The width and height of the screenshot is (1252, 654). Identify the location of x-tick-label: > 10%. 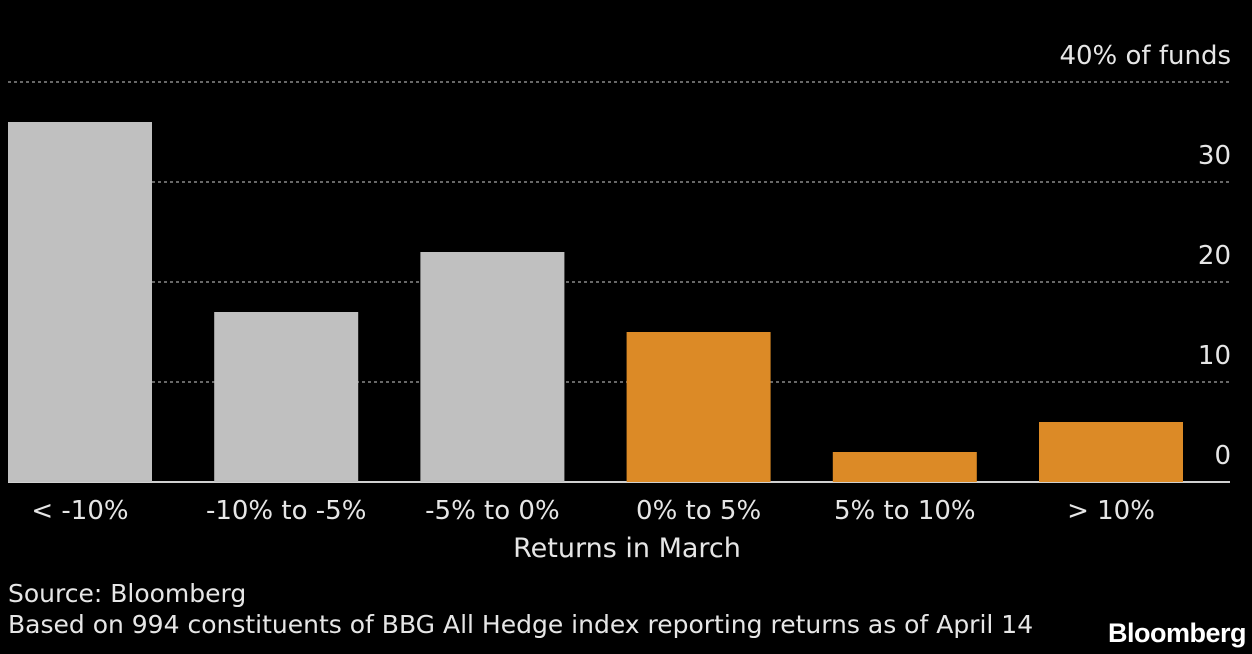
(1111, 511).